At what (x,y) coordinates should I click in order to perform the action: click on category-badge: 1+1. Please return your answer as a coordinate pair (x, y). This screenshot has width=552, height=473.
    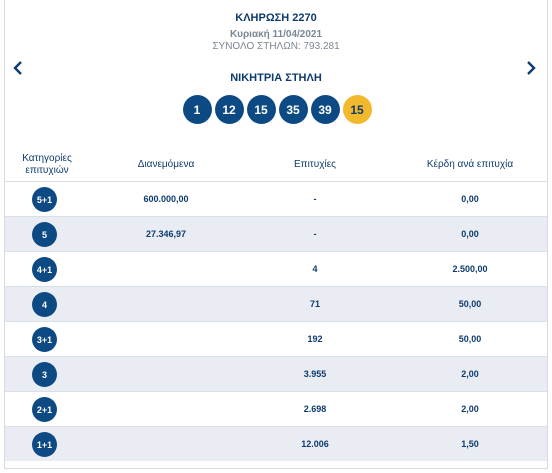
    Looking at the image, I should click on (44, 444).